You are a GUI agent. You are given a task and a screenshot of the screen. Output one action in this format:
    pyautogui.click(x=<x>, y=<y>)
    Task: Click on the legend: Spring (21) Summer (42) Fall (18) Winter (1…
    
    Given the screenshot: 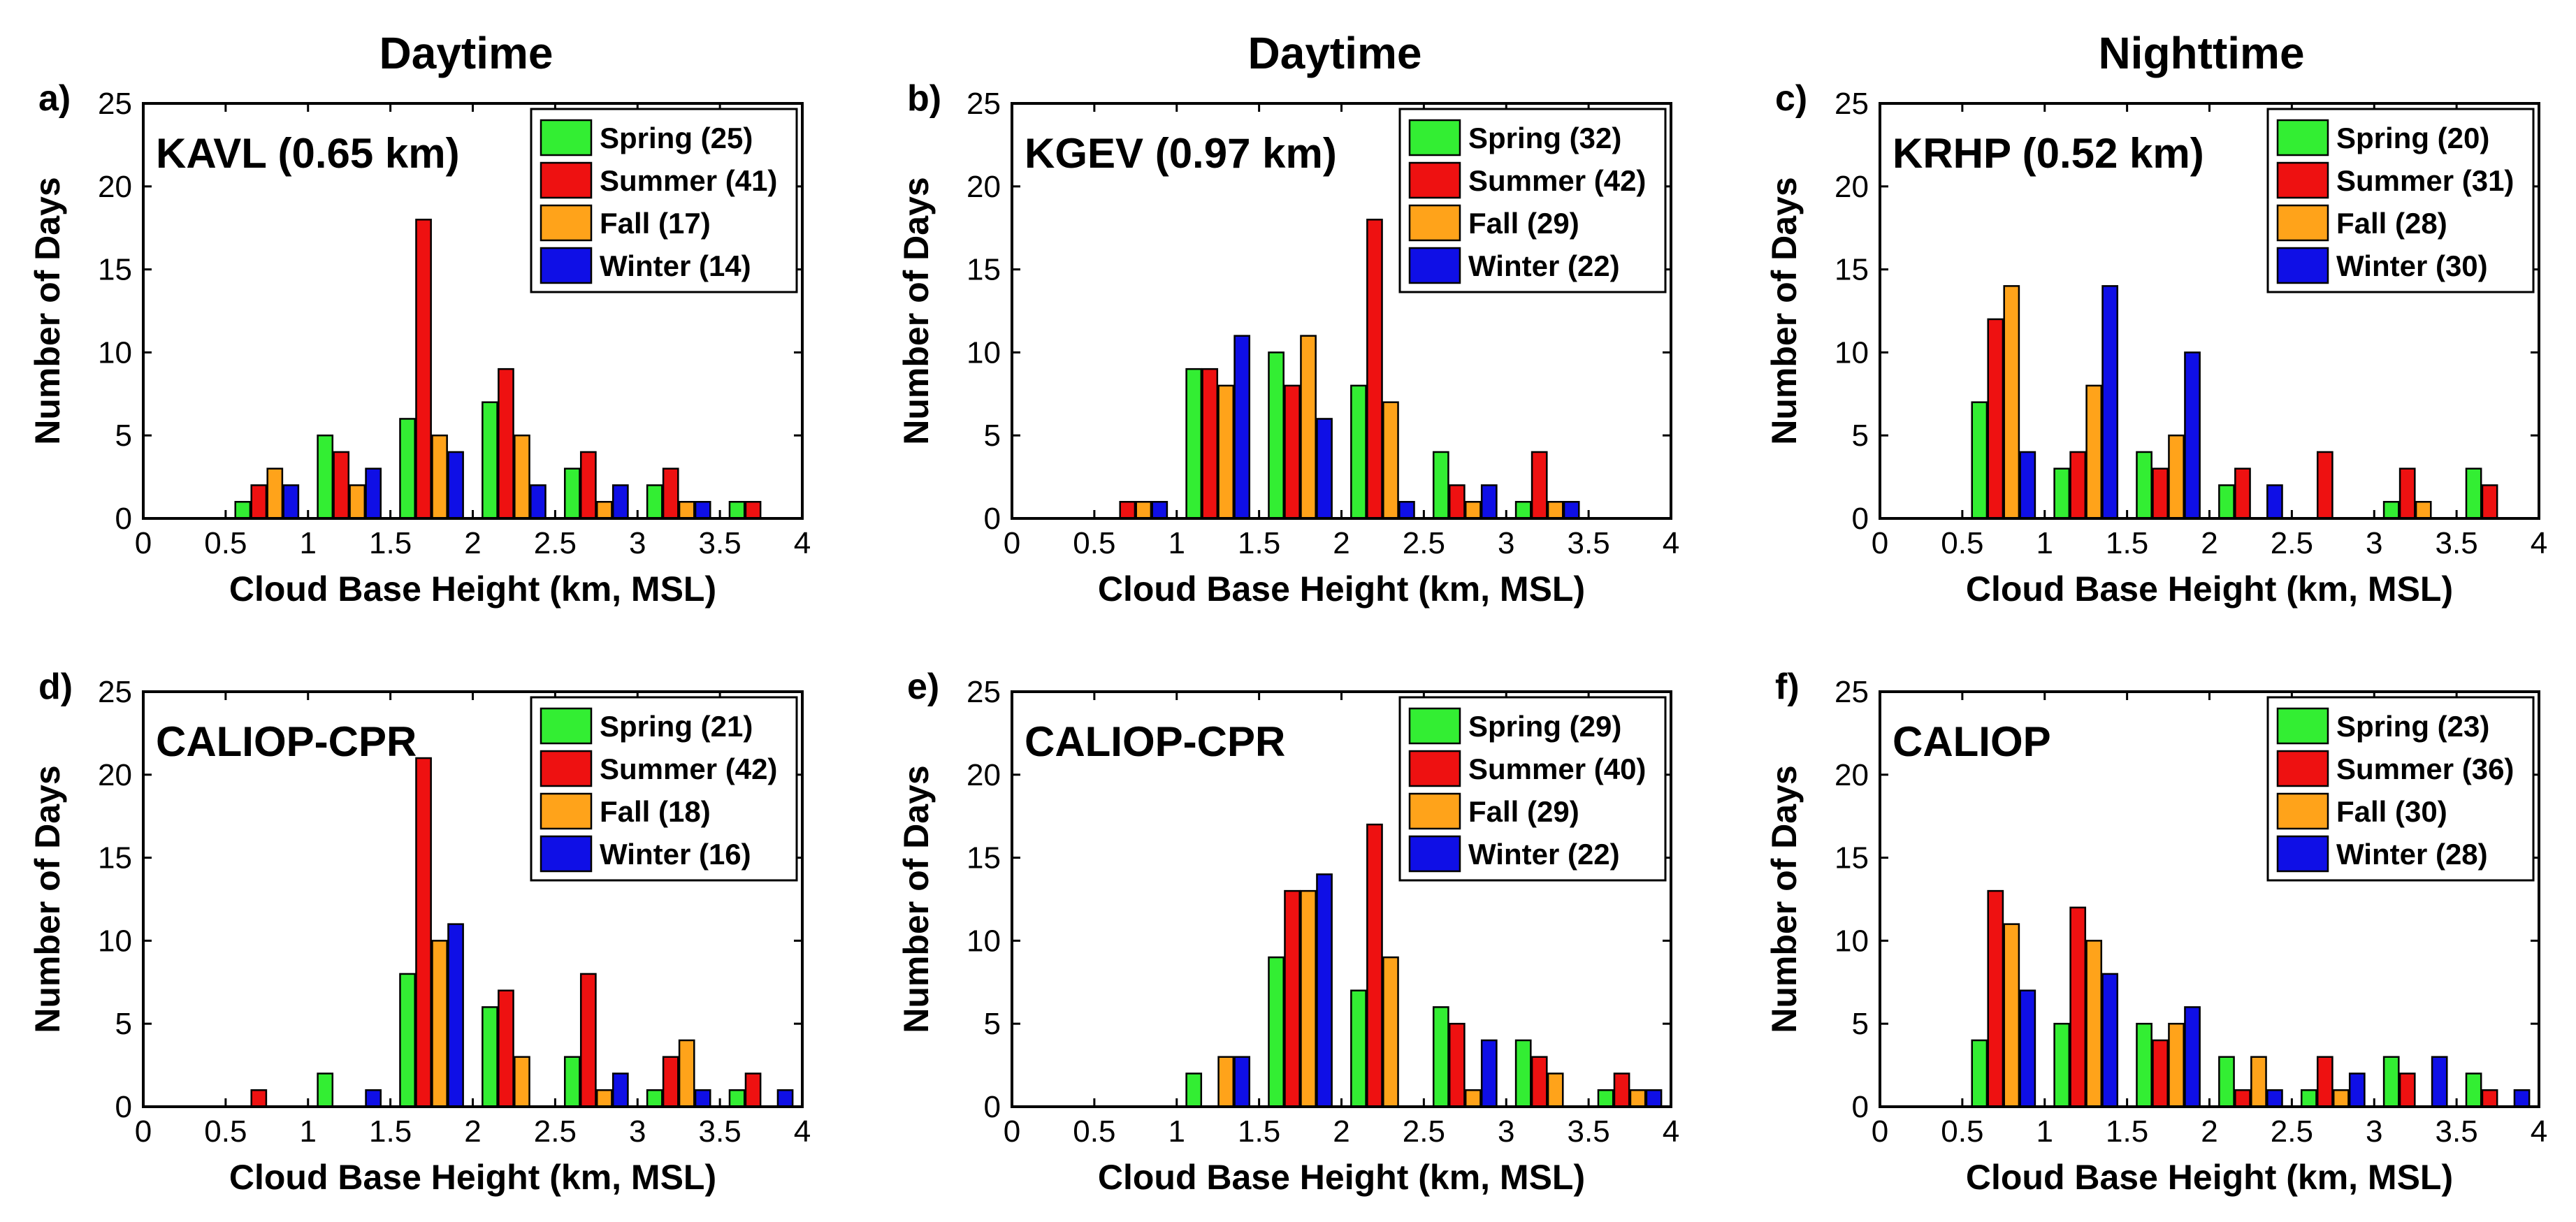 What is the action you would take?
    pyautogui.click(x=664, y=789)
    